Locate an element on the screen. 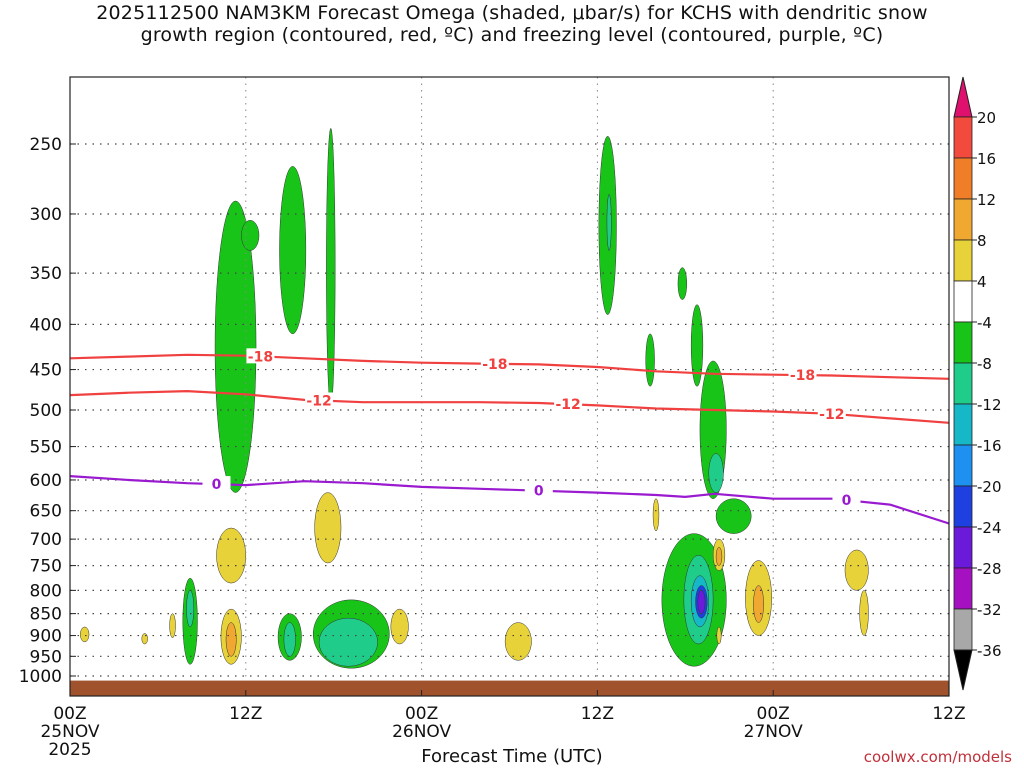  contour-label-1-2: -12 is located at coordinates (831, 415).